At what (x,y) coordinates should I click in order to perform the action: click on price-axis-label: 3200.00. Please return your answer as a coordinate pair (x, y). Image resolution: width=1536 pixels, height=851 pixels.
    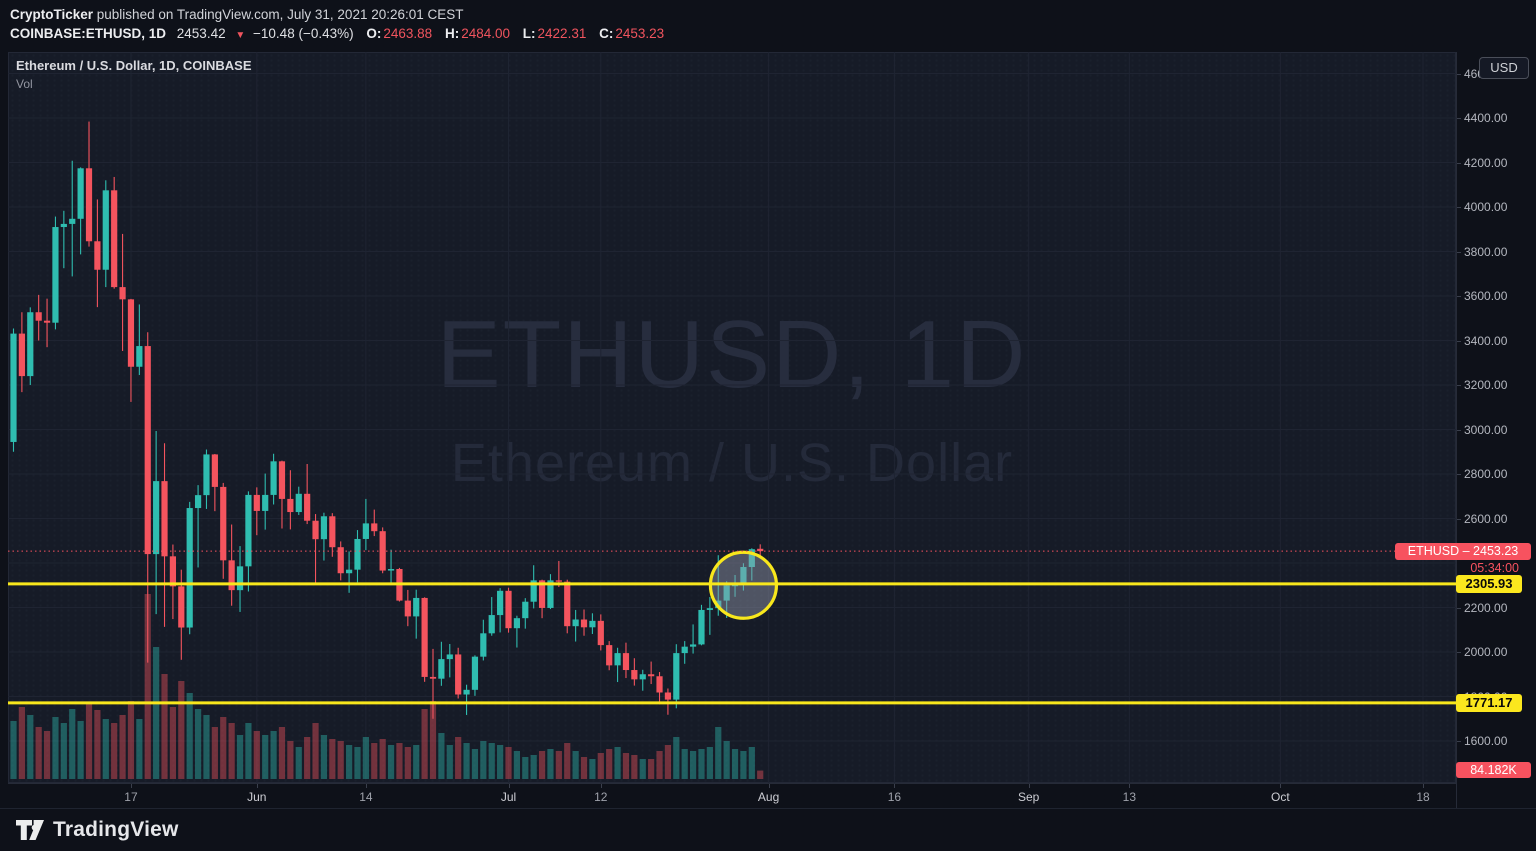
    Looking at the image, I should click on (1486, 385).